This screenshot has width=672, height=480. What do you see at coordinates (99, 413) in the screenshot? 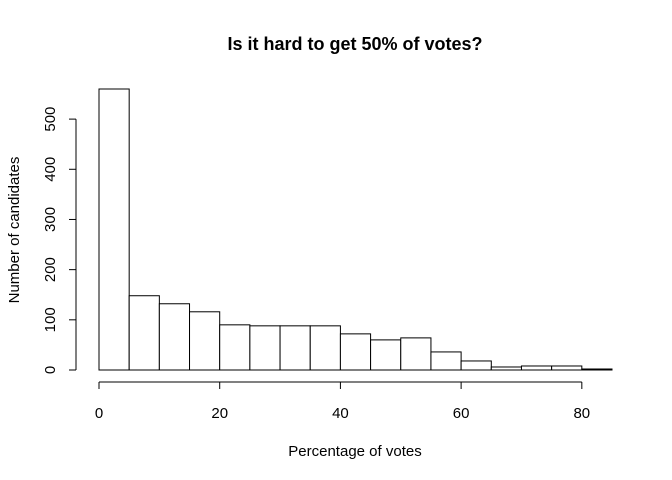
I see `x-tick-label: 0` at bounding box center [99, 413].